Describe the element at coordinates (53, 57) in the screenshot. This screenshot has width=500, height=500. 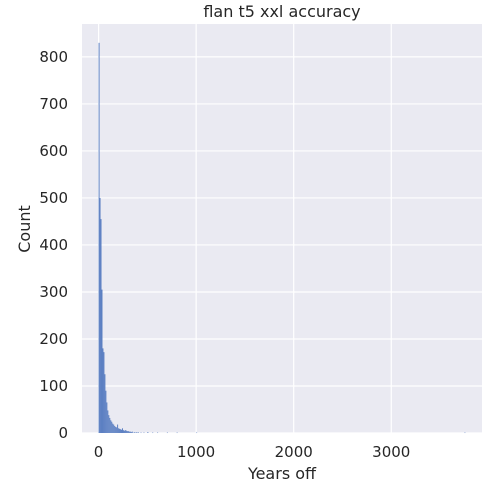
I see `y-tick-label: 800` at that location.